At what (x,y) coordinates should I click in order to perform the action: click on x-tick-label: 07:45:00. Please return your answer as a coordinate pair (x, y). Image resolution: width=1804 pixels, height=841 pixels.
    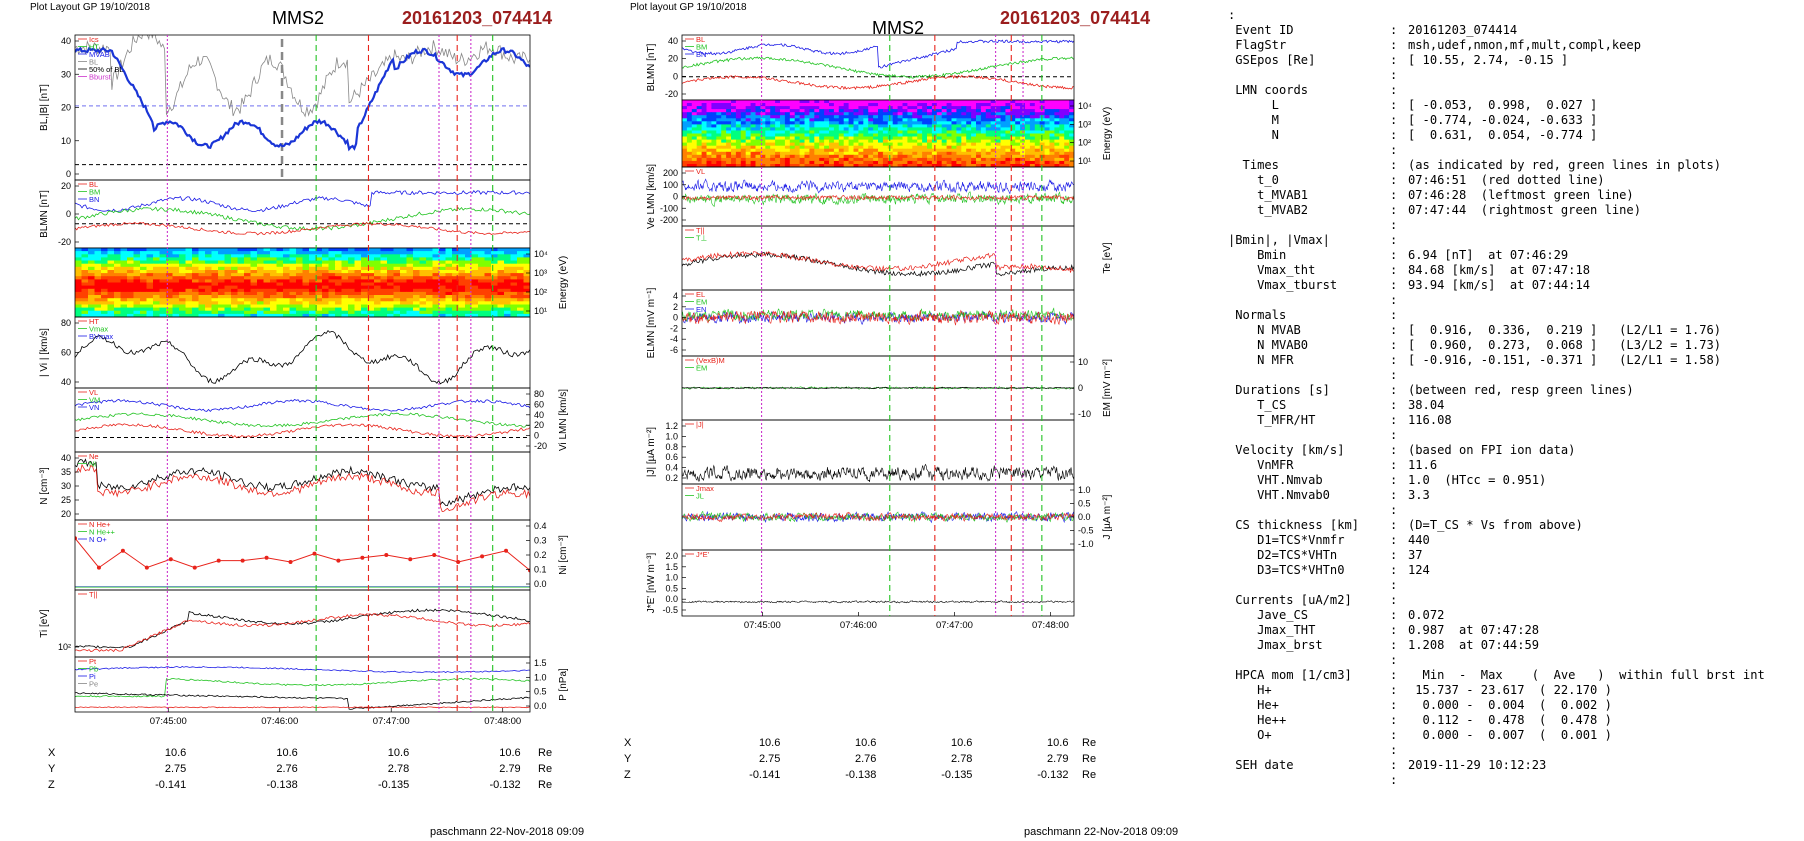
    Looking at the image, I should click on (762, 625).